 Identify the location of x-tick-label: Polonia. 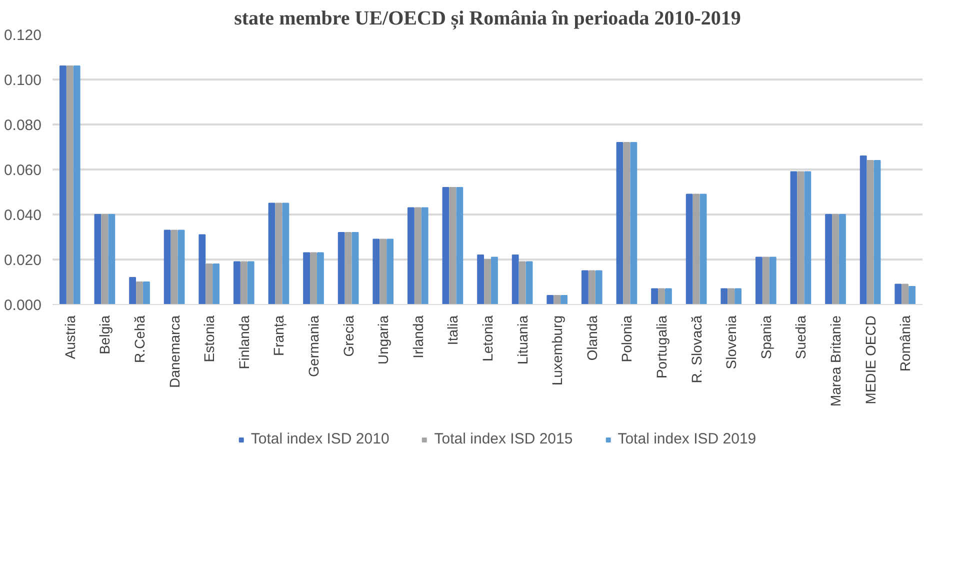
(626, 338).